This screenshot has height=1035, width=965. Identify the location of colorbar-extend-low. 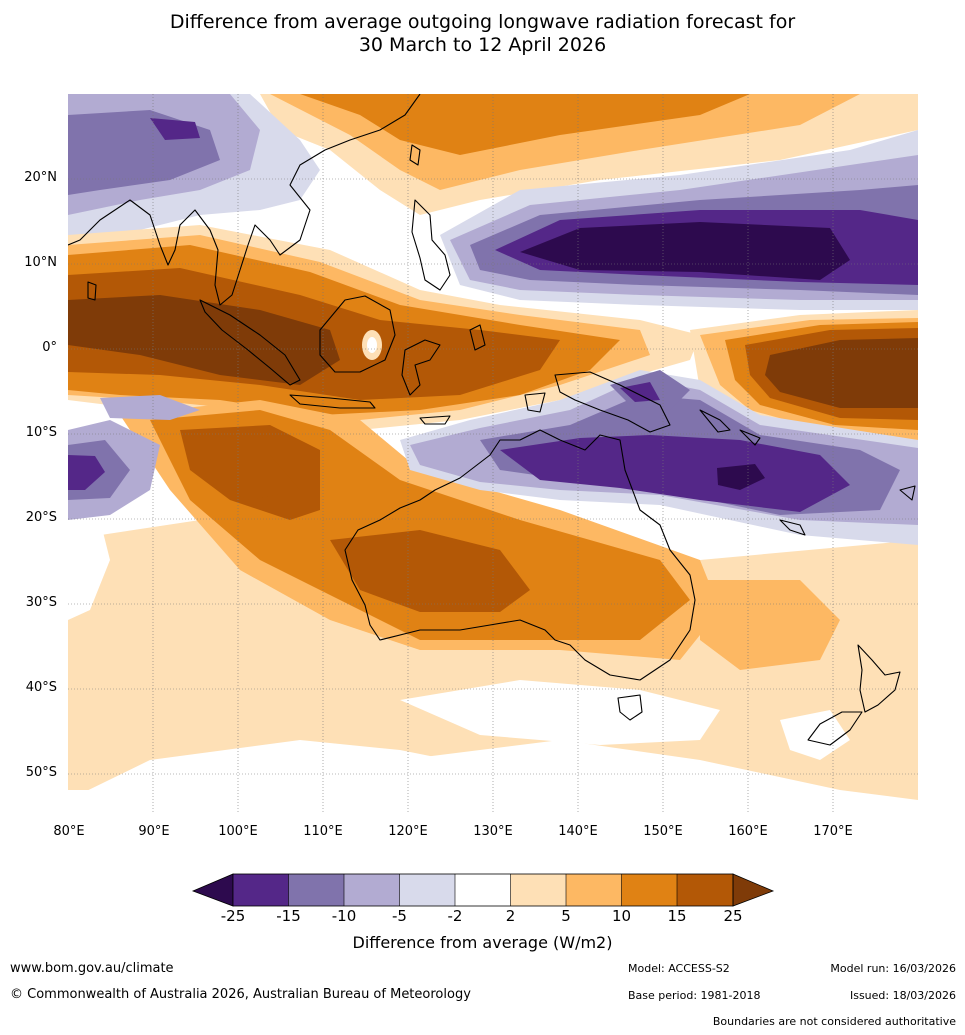
(212, 890).